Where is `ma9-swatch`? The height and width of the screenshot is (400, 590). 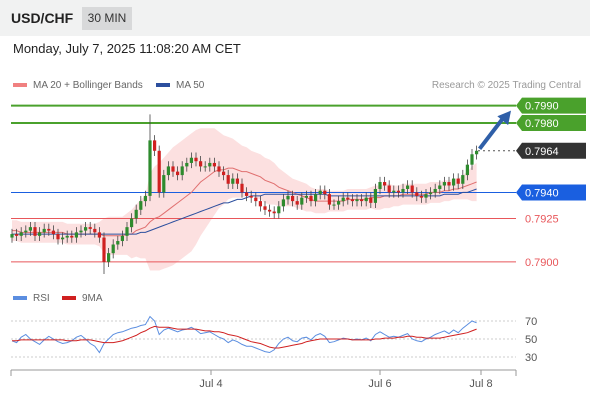
ma9-swatch is located at coordinates (69, 298).